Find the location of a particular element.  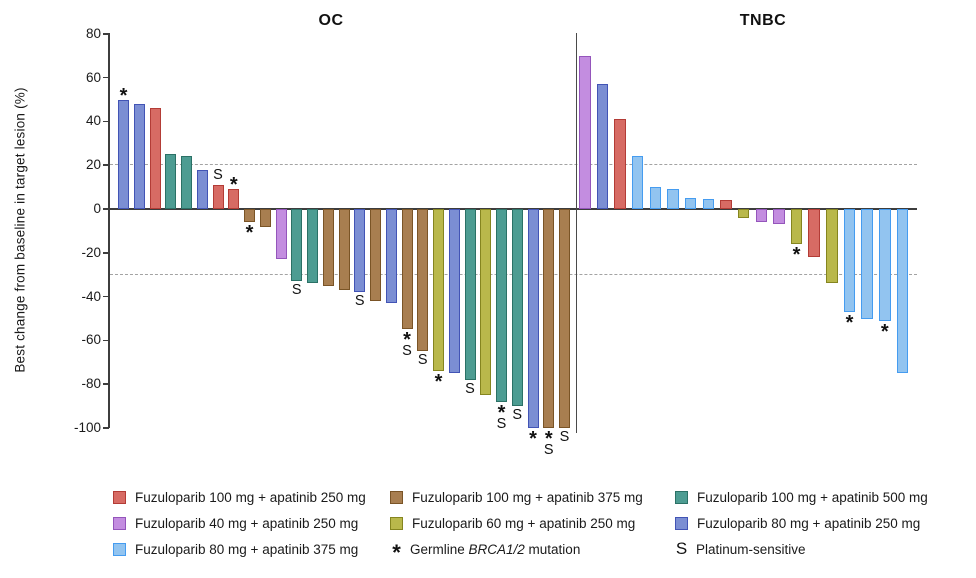

panel-divider is located at coordinates (576, 233).